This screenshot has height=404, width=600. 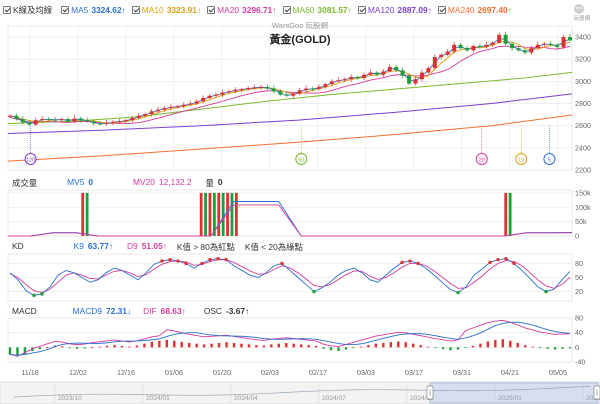 What do you see at coordinates (583, 37) in the screenshot?
I see `price-tick-label: 3400` at bounding box center [583, 37].